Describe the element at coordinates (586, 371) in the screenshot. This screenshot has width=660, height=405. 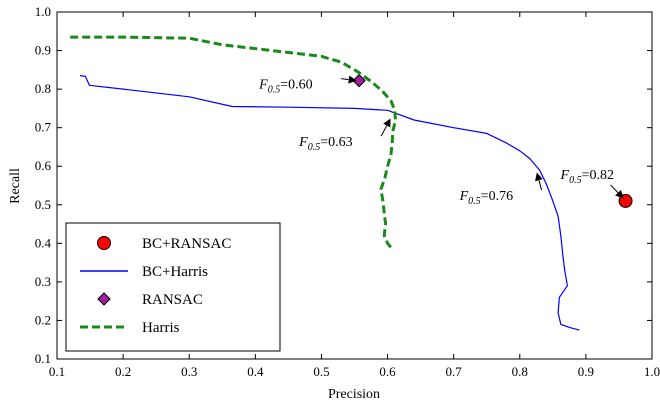
I see `x-tick-label: 0.9` at that location.